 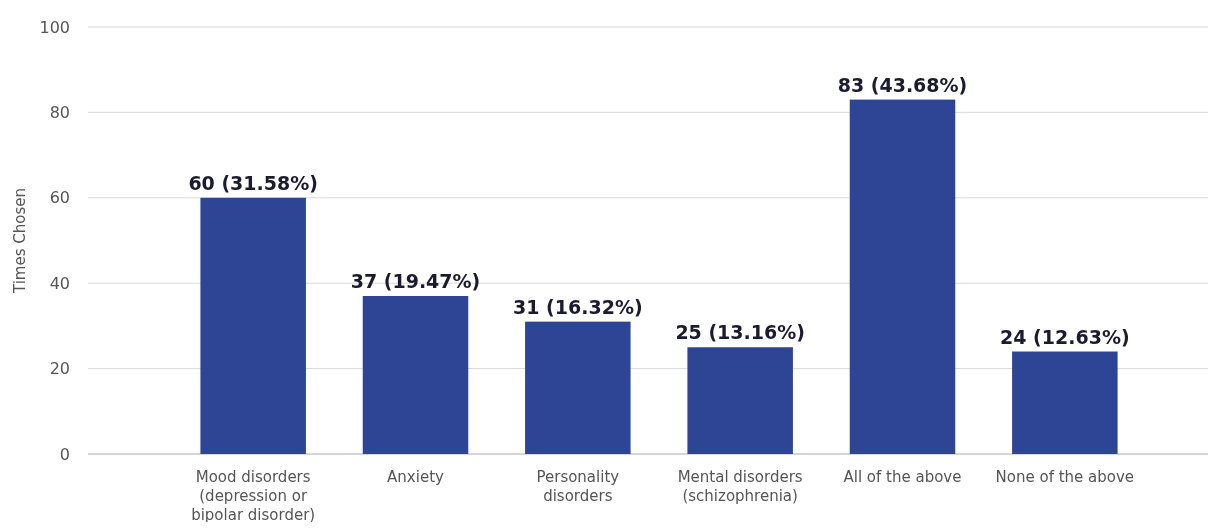 I want to click on x-tick-label: None of the above, so click(x=1065, y=477).